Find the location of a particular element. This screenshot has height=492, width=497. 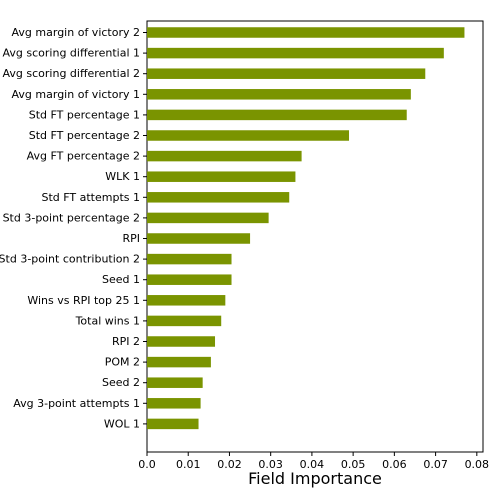

y-tick-label-5: Std FT percentage 2 is located at coordinates (84, 135).